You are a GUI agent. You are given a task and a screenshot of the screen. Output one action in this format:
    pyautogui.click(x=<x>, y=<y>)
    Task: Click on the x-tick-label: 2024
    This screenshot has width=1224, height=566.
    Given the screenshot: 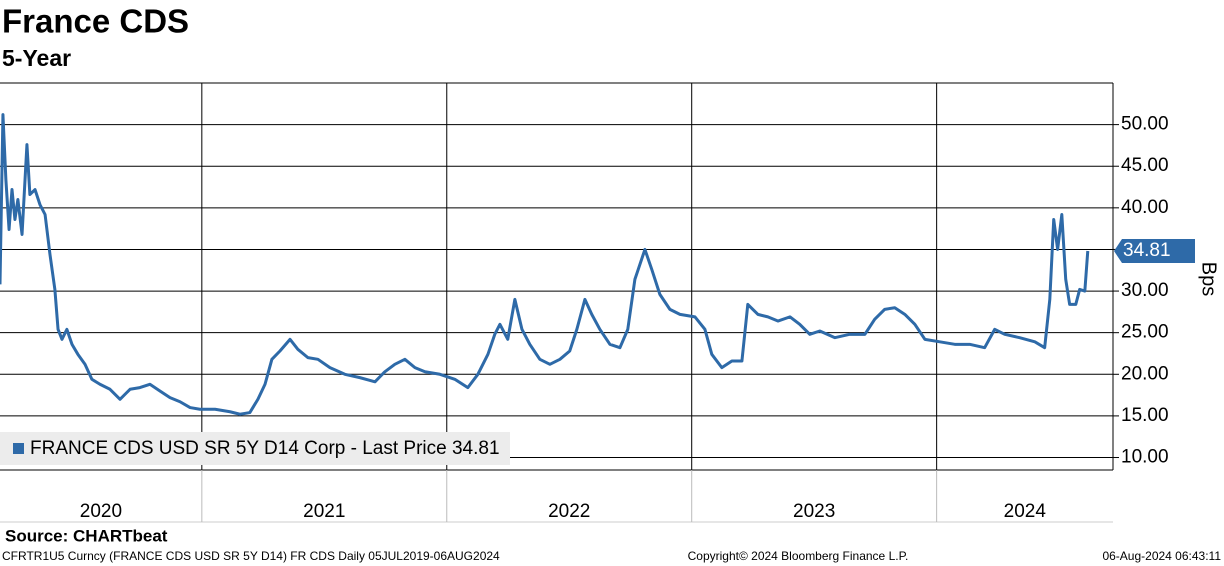 What is the action you would take?
    pyautogui.click(x=1025, y=511)
    